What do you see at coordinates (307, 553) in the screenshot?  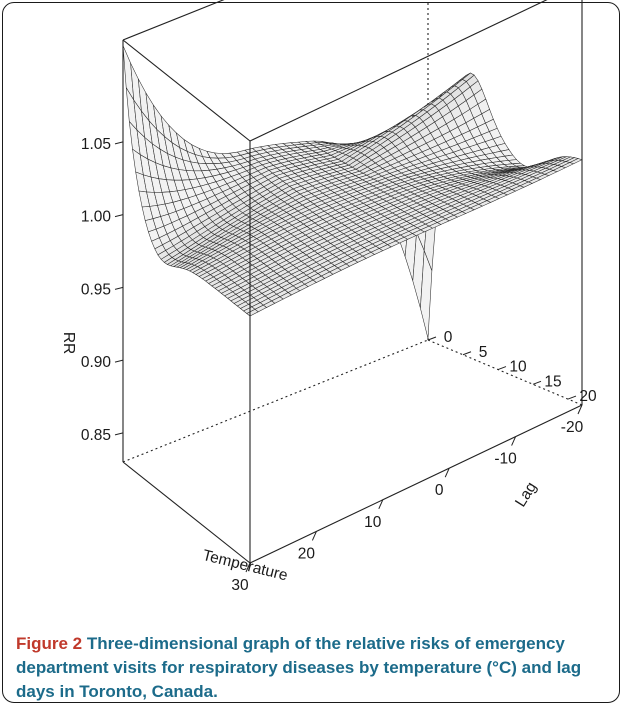 I see `x-tick-label: 20` at bounding box center [307, 553].